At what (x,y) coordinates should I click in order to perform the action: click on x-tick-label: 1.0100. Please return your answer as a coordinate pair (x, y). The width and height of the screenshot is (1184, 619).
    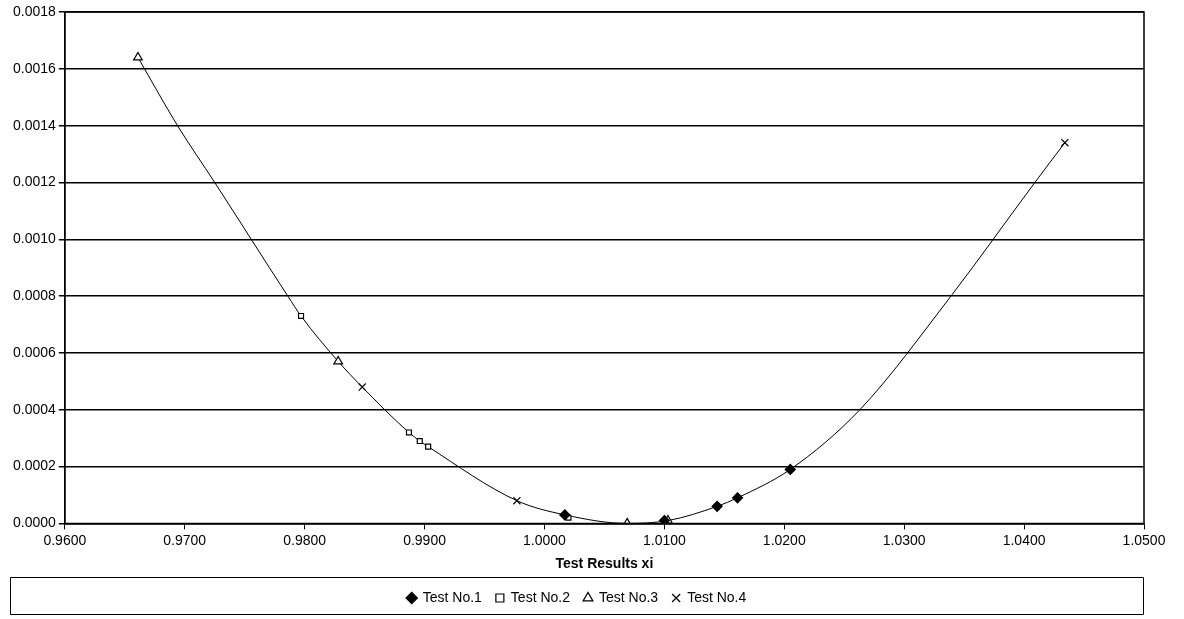
    Looking at the image, I should click on (664, 539).